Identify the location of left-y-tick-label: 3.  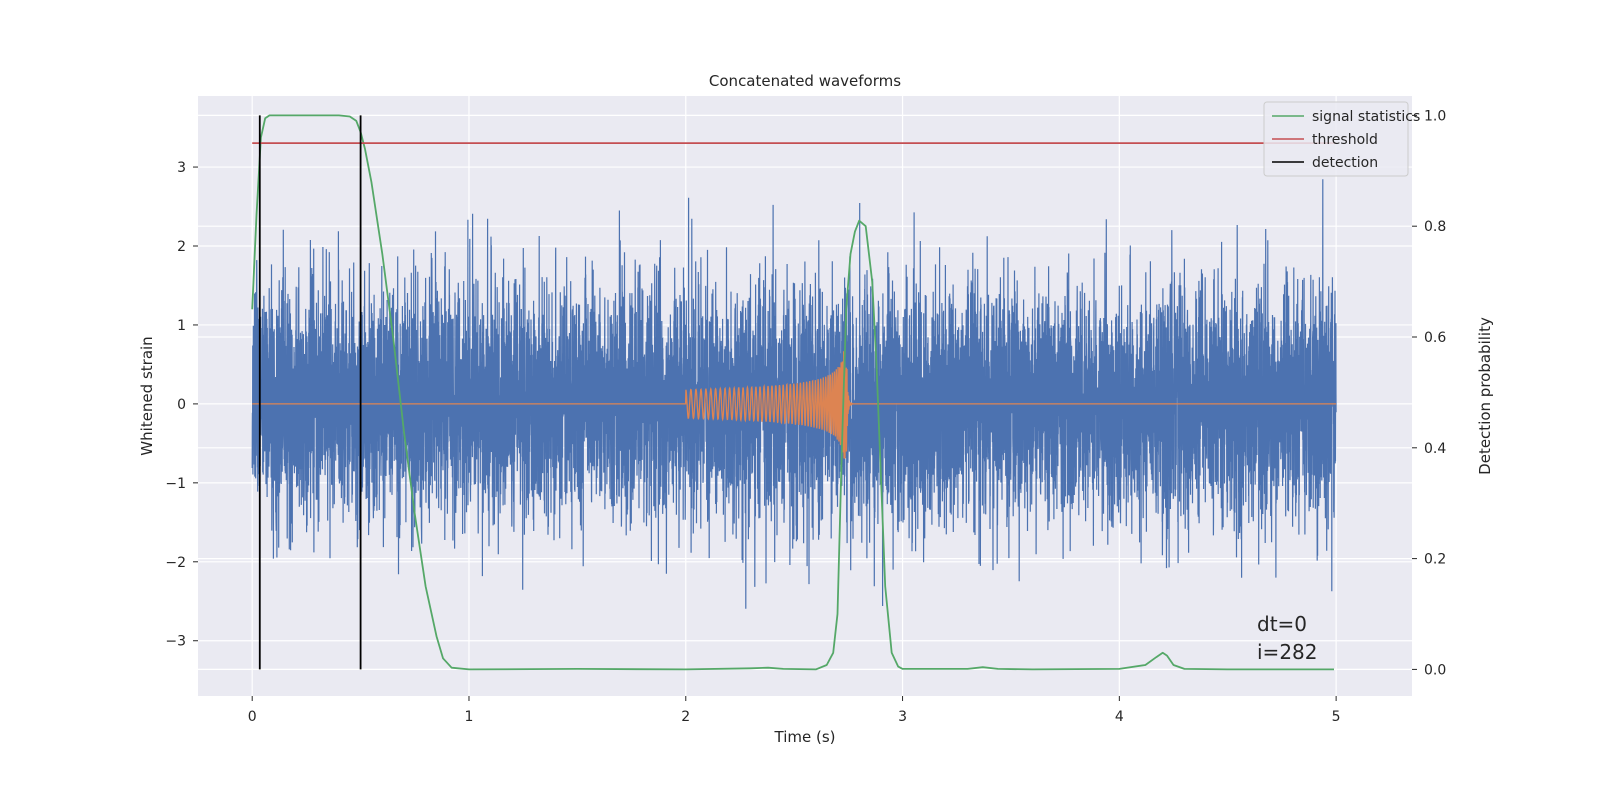
(181, 168).